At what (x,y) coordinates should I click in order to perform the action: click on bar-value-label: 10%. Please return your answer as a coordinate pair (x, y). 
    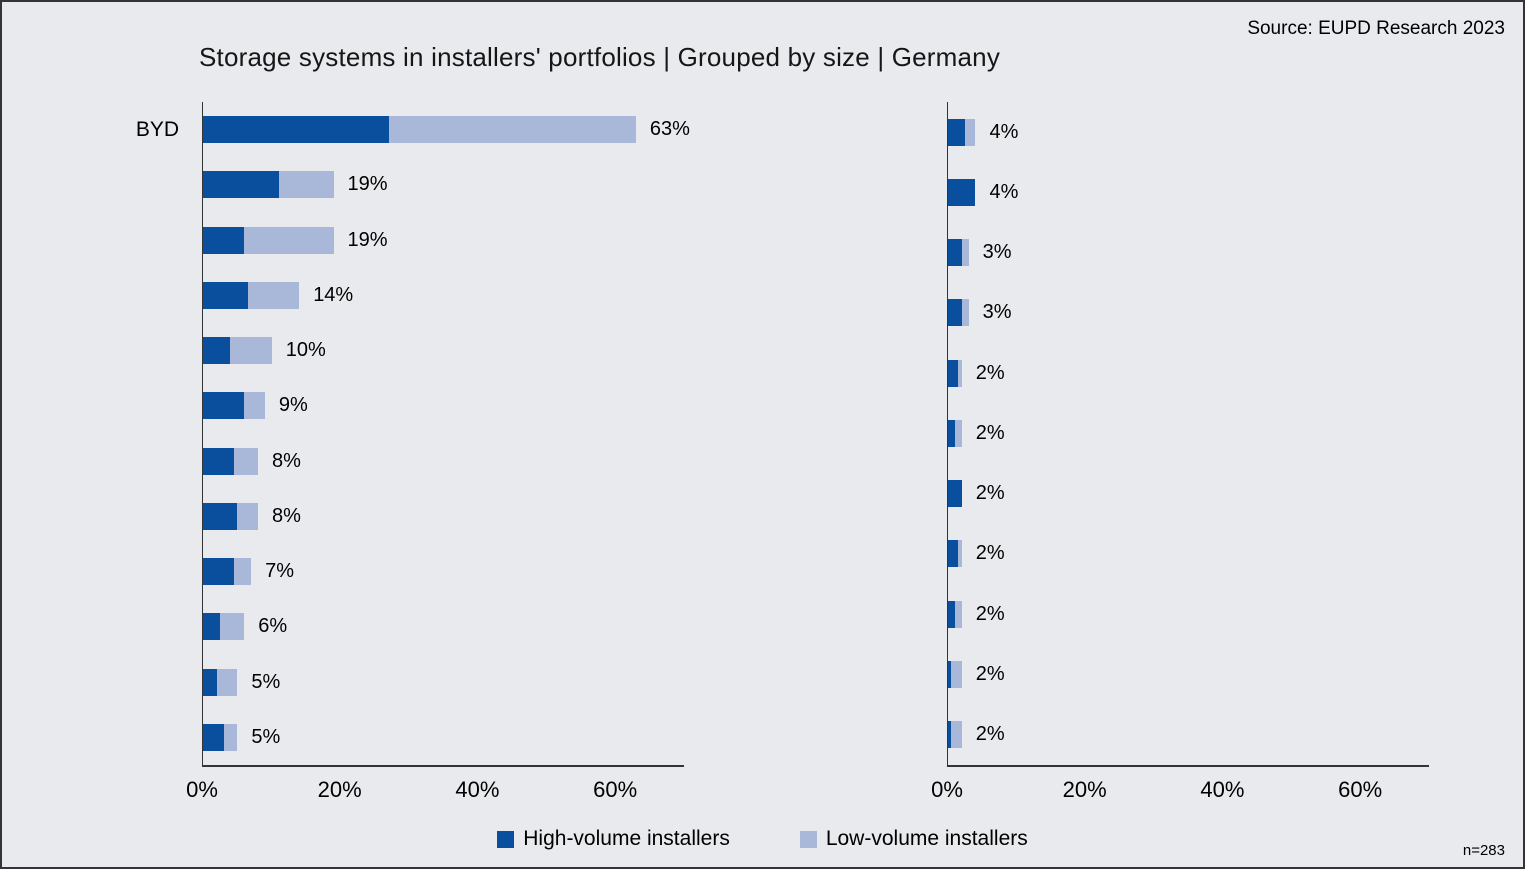
    Looking at the image, I should click on (305, 350).